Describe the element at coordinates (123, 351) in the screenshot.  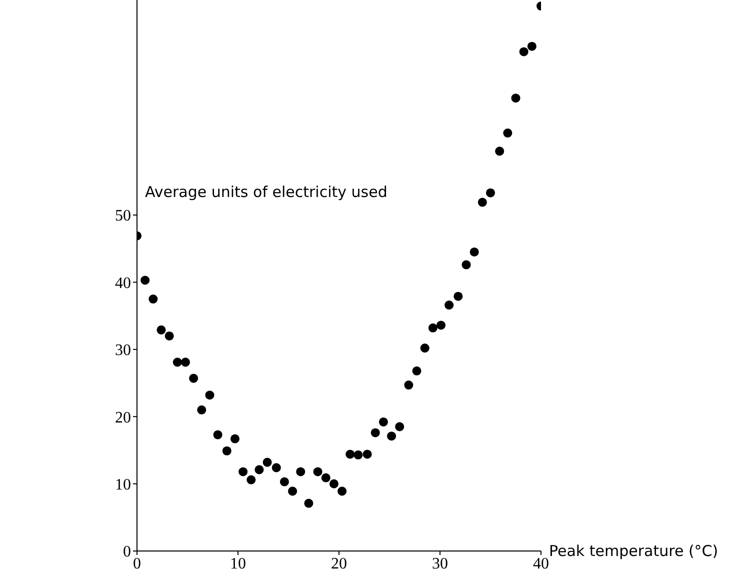
I see `y-tick-label: 30` at that location.